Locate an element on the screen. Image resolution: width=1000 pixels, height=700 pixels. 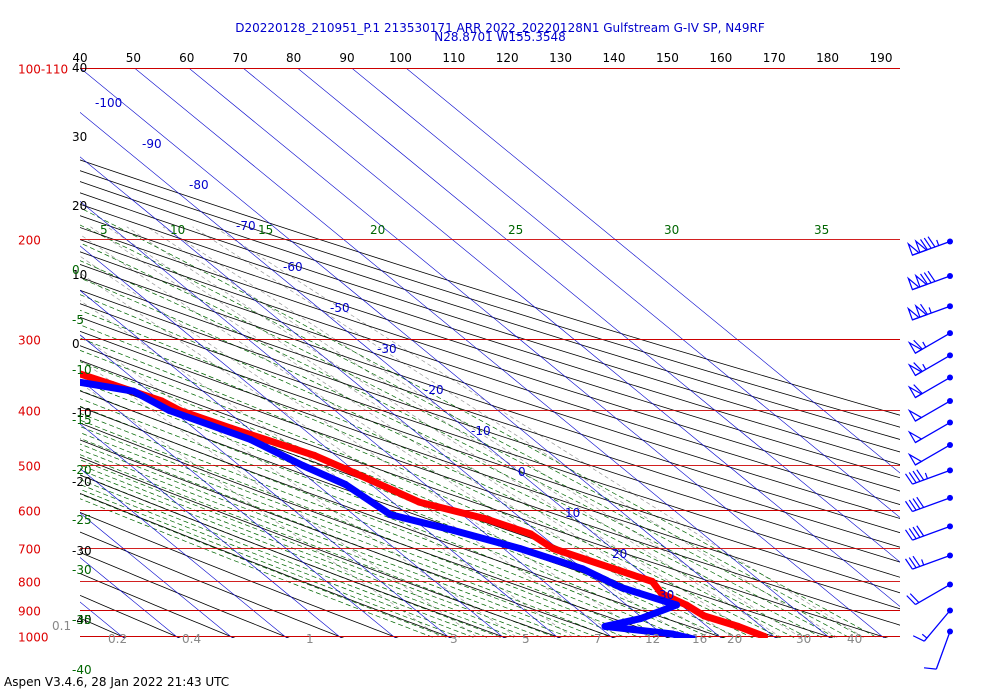
mixing-ratio-label: 7 is located at coordinates (598, 639).